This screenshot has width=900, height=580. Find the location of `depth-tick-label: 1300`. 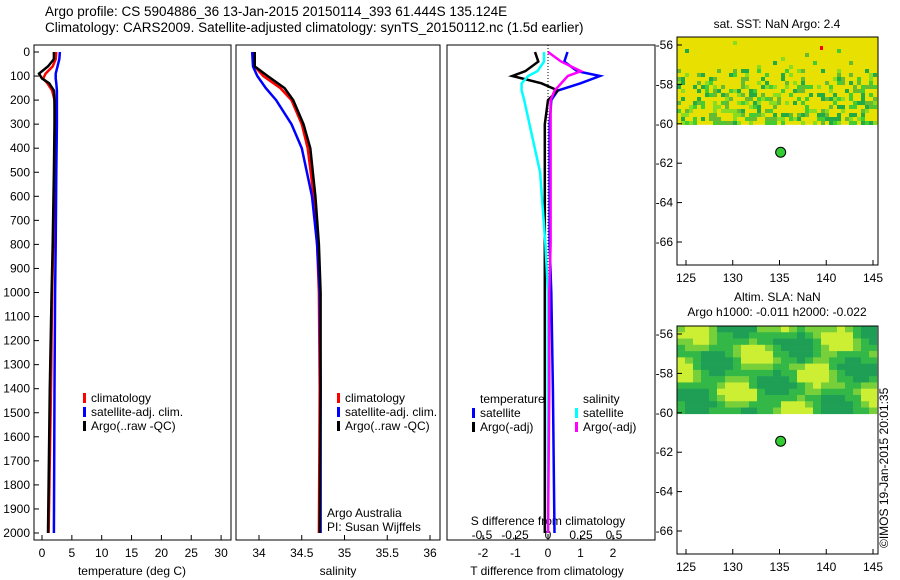

depth-tick-label: 1300 is located at coordinates (16, 365).